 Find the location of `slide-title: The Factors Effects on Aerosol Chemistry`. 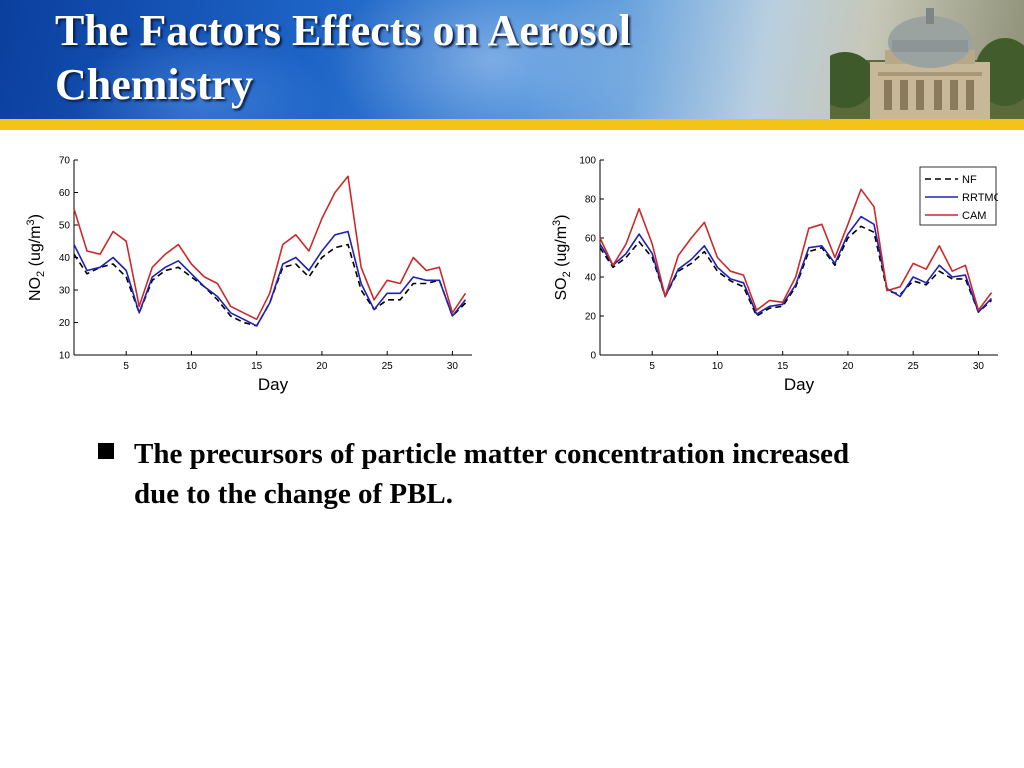

slide-title: The Factors Effects on Aerosol Chemistry is located at coordinates (343, 58).